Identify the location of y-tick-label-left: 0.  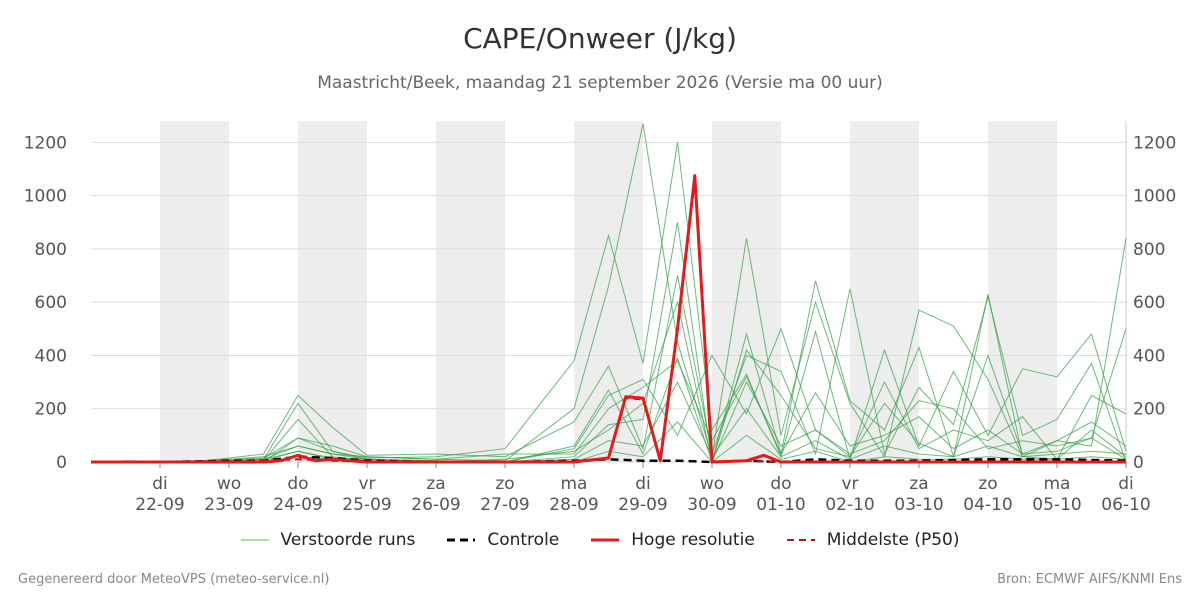
(61, 463).